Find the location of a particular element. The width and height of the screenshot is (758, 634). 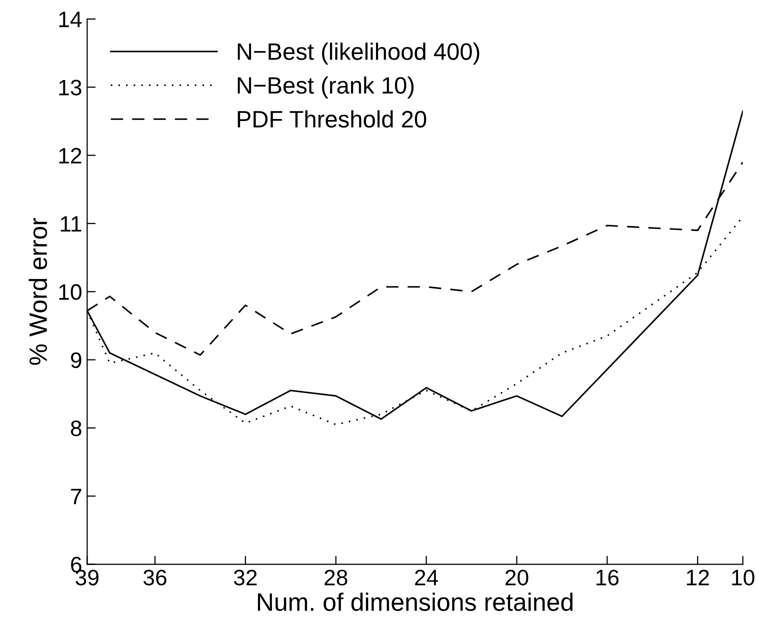

y-tick-label: 7 is located at coordinates (76, 496).